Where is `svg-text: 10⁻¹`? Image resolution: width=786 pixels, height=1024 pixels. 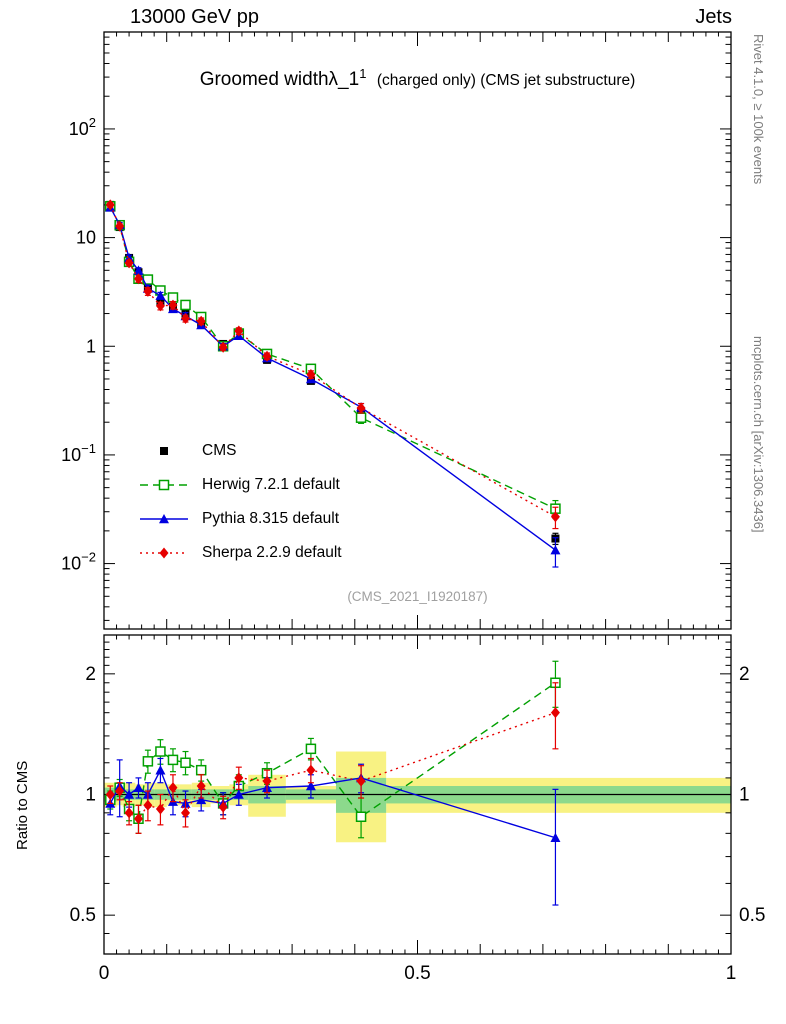
svg-text: 10⁻¹ is located at coordinates (78, 453).